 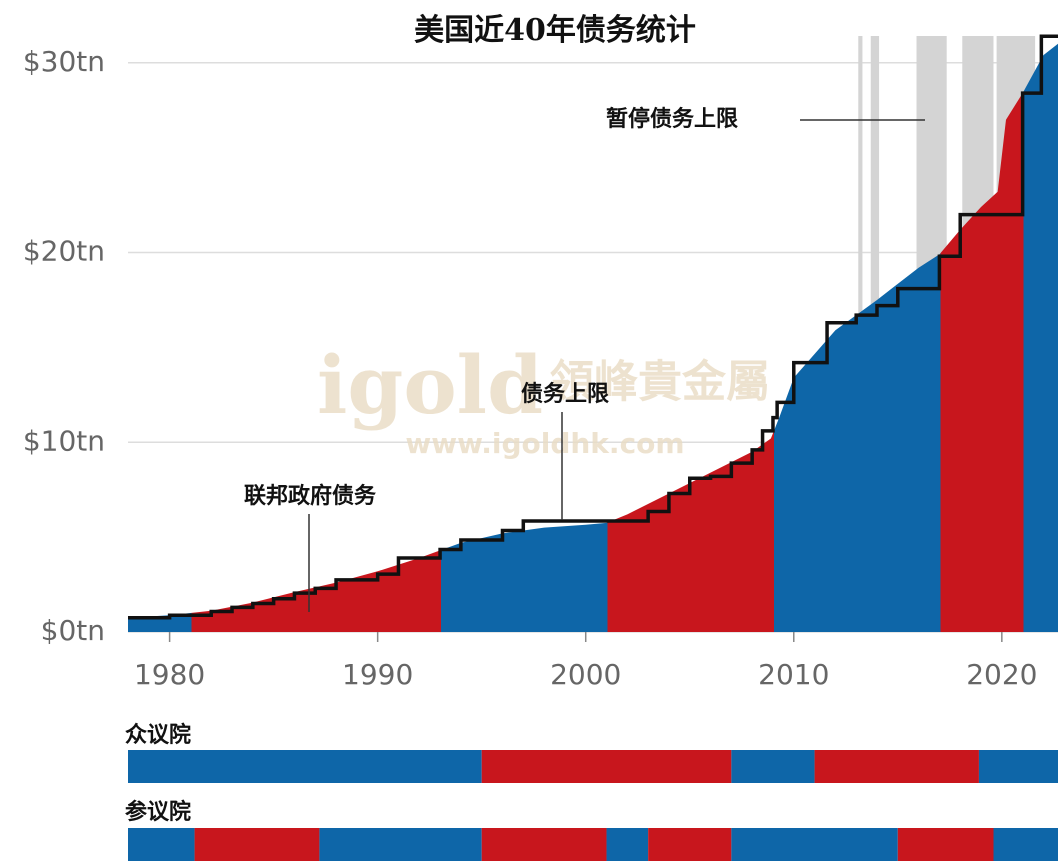 What do you see at coordinates (73, 630) in the screenshot?
I see `y-tick-label: $0tn` at bounding box center [73, 630].